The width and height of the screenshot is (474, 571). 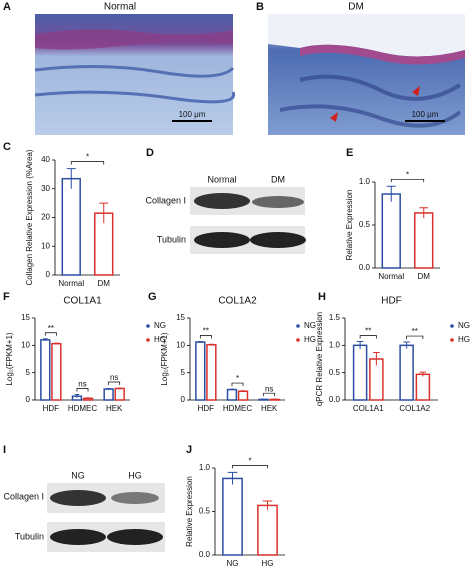 What do you see at coordinates (45, 188) in the screenshot?
I see `y-tick-label: 30` at bounding box center [45, 188].